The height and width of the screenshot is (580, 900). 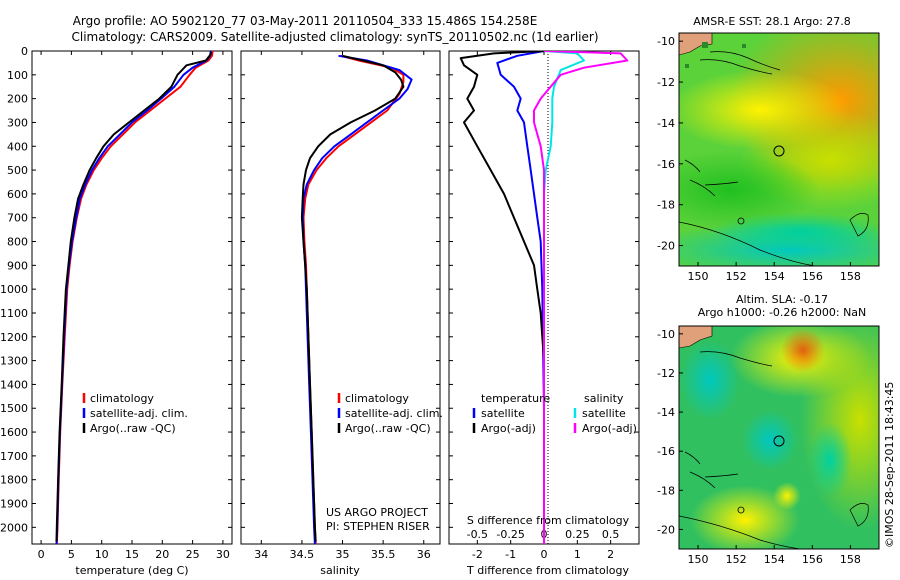 What do you see at coordinates (17, 218) in the screenshot?
I see `y-tick-label: 700` at bounding box center [17, 218].